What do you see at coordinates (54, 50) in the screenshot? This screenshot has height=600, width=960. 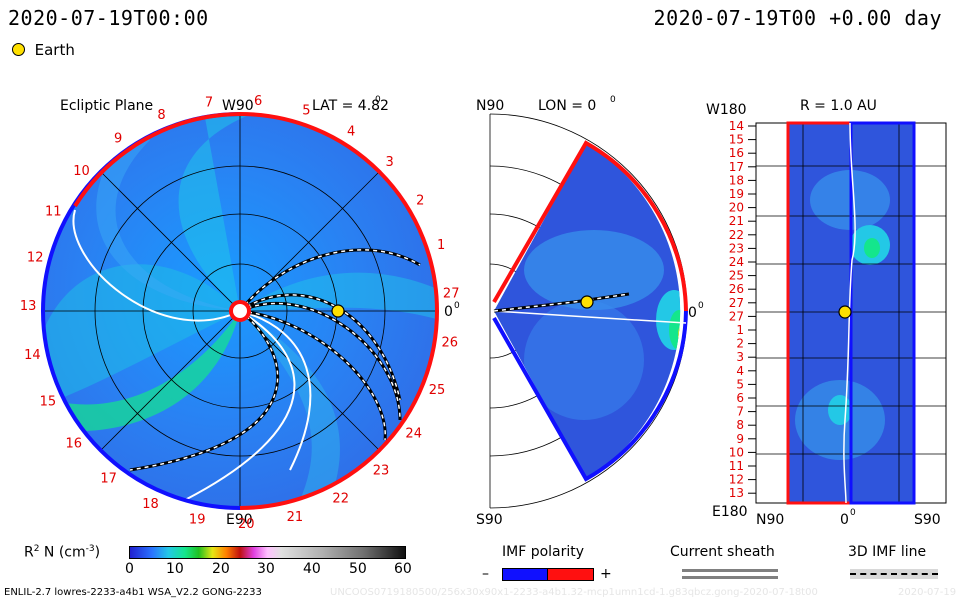 I see `earth-legend-label: Earth` at bounding box center [54, 50].